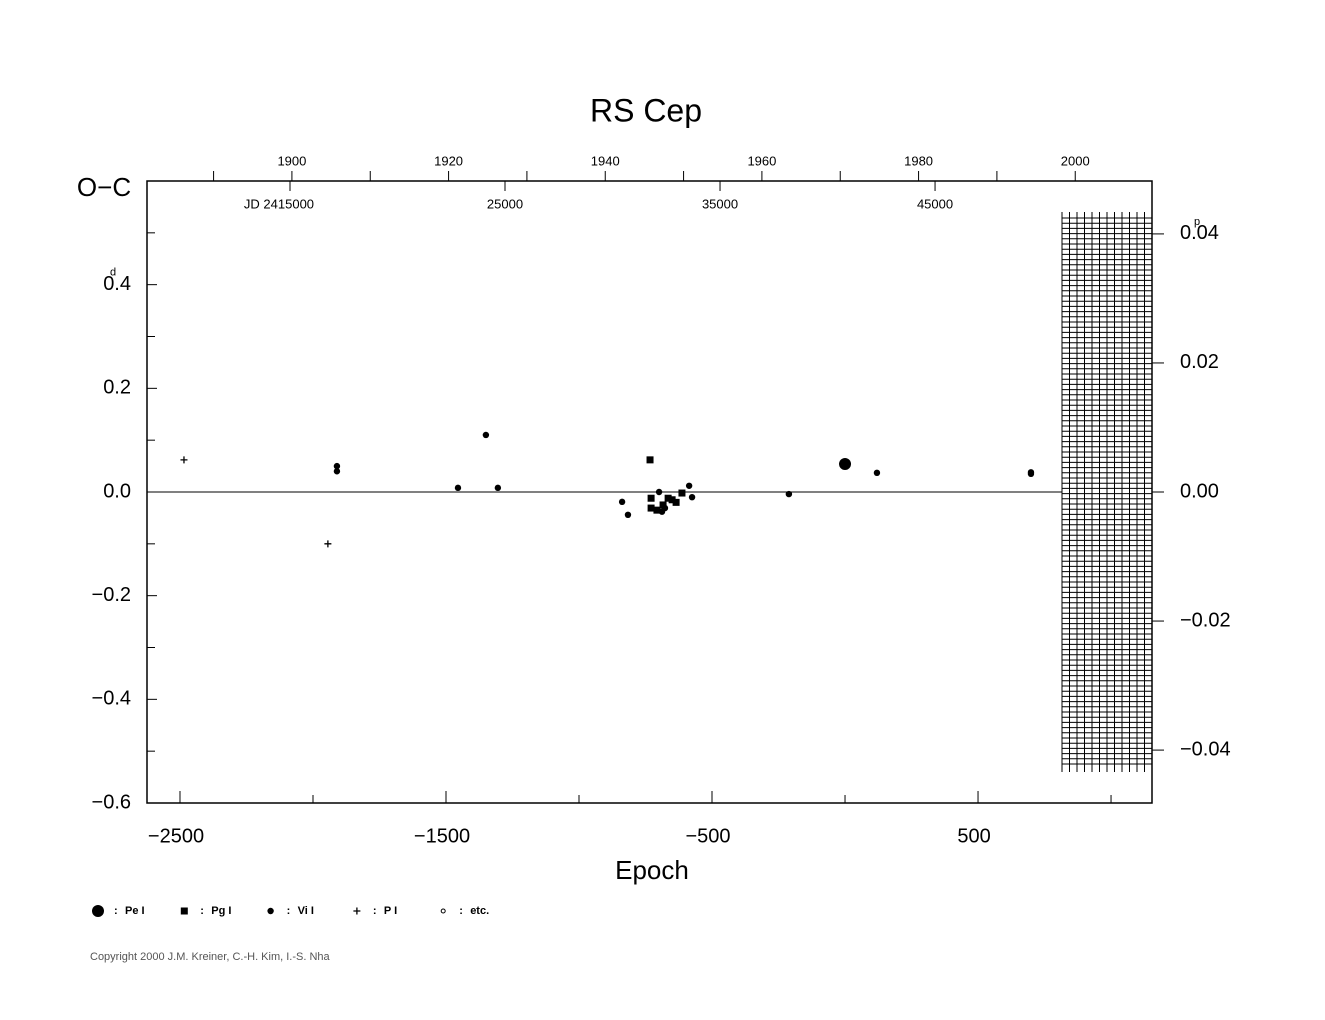 This screenshot has height=1020, width=1325. What do you see at coordinates (973, 836) in the screenshot?
I see `x-tick-label: 500` at bounding box center [973, 836].